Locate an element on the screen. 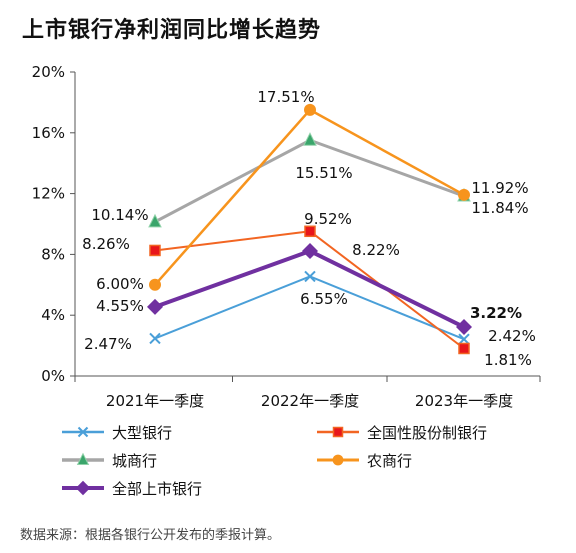  legend-item: 全国性股份制银行 is located at coordinates (401, 432).